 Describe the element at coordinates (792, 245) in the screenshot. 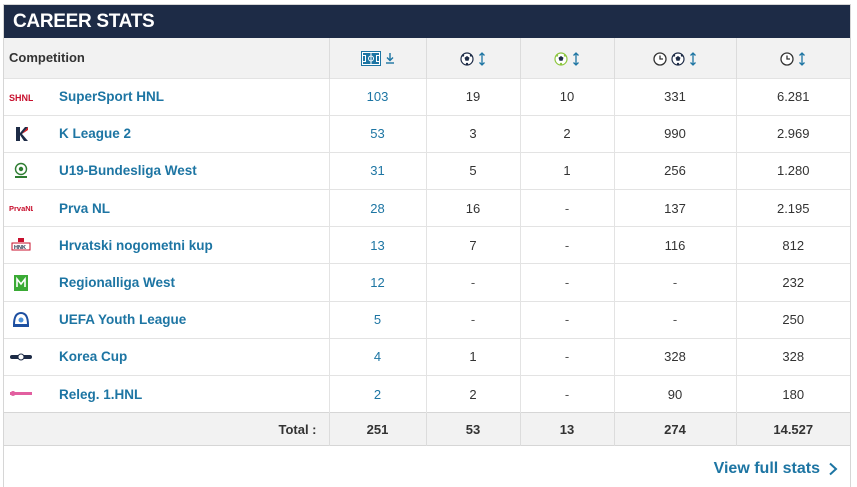

I see `minutes-played-cell: 812` at that location.